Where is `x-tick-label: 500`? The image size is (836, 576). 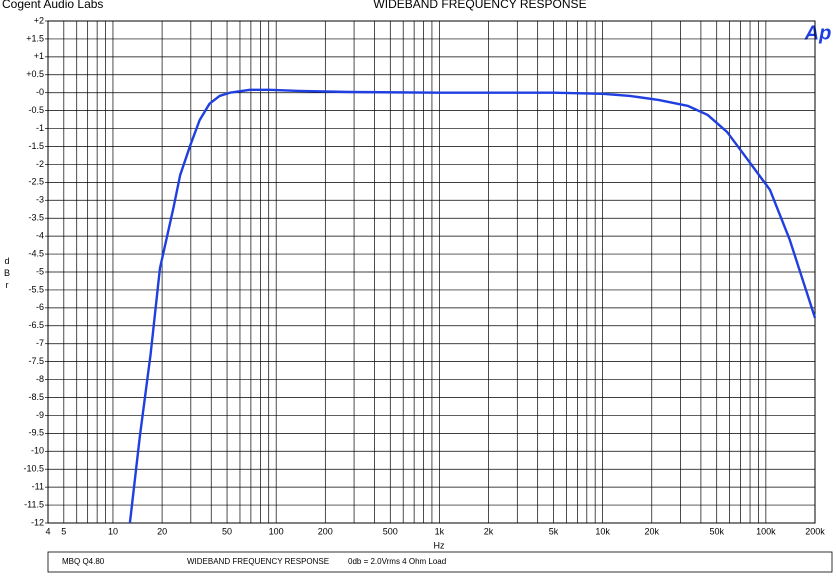 x-tick-label: 500 is located at coordinates (390, 531).